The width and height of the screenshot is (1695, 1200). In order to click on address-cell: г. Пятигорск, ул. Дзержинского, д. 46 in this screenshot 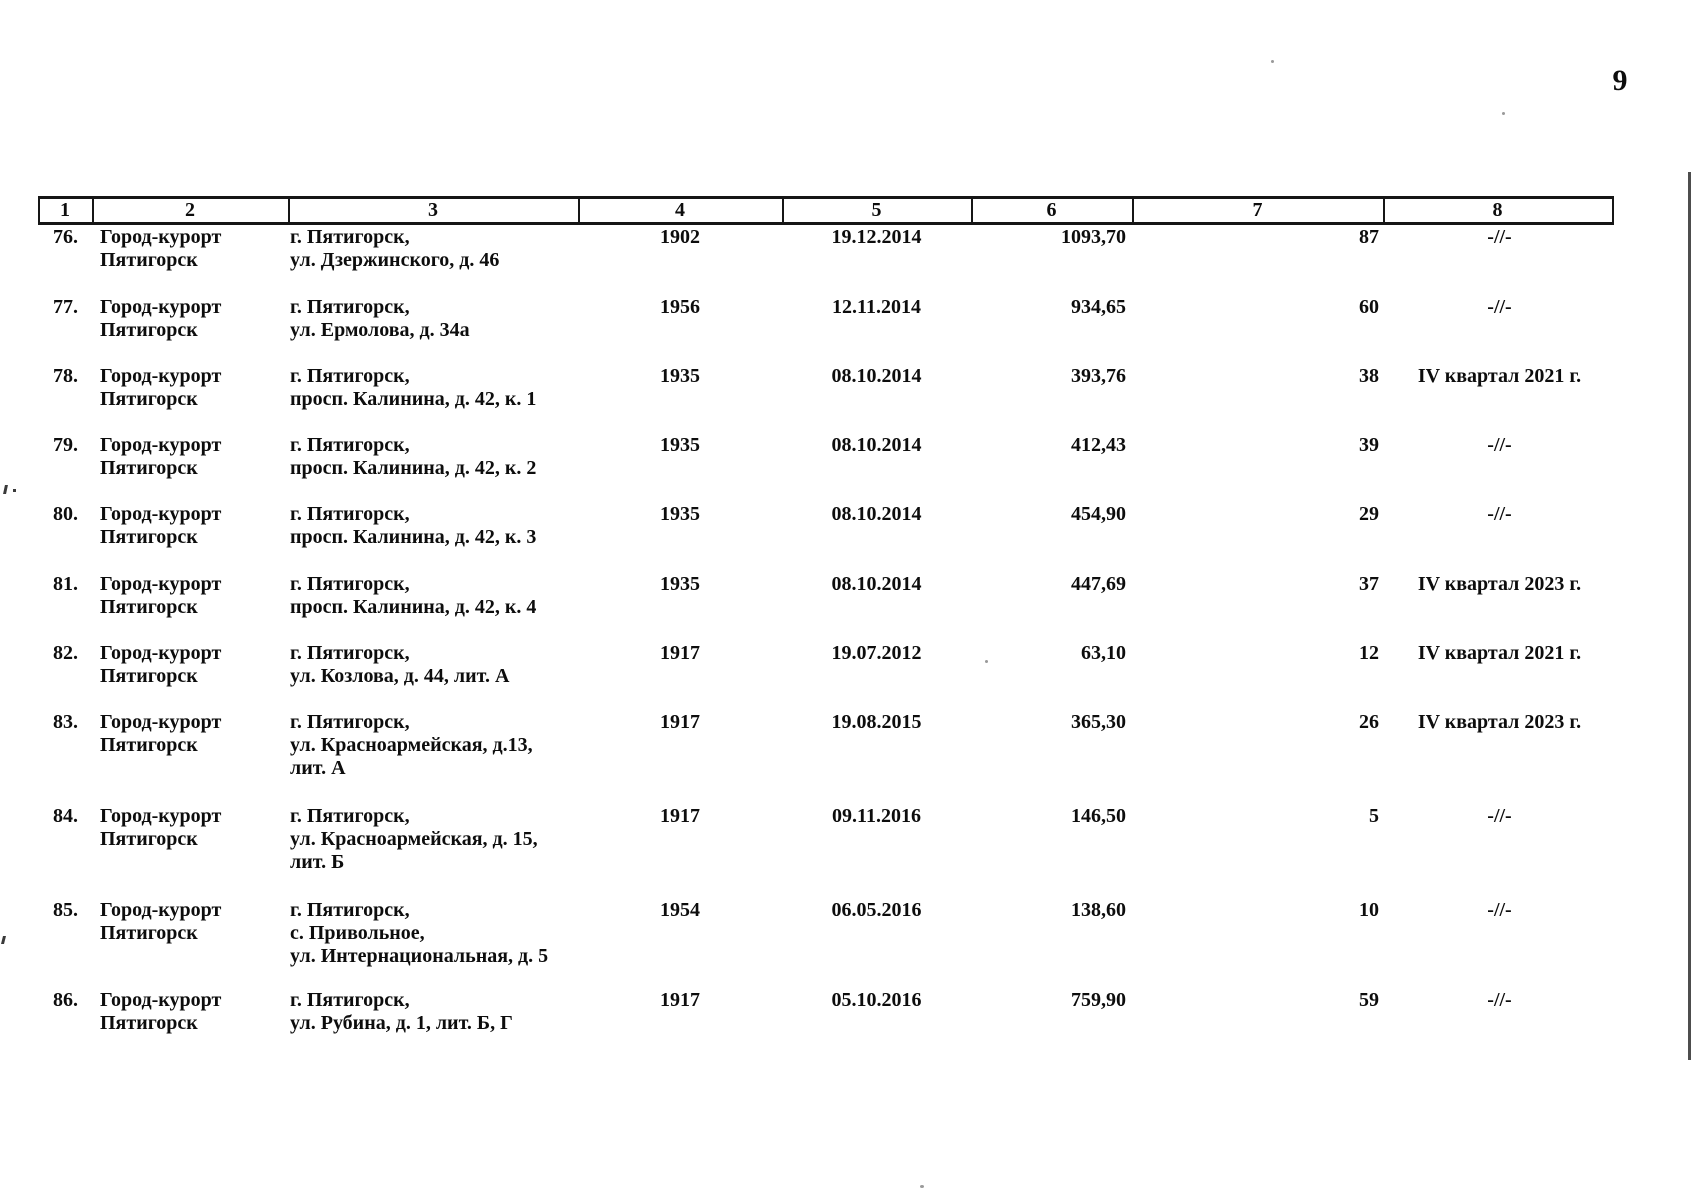, I will do `click(436, 249)`.